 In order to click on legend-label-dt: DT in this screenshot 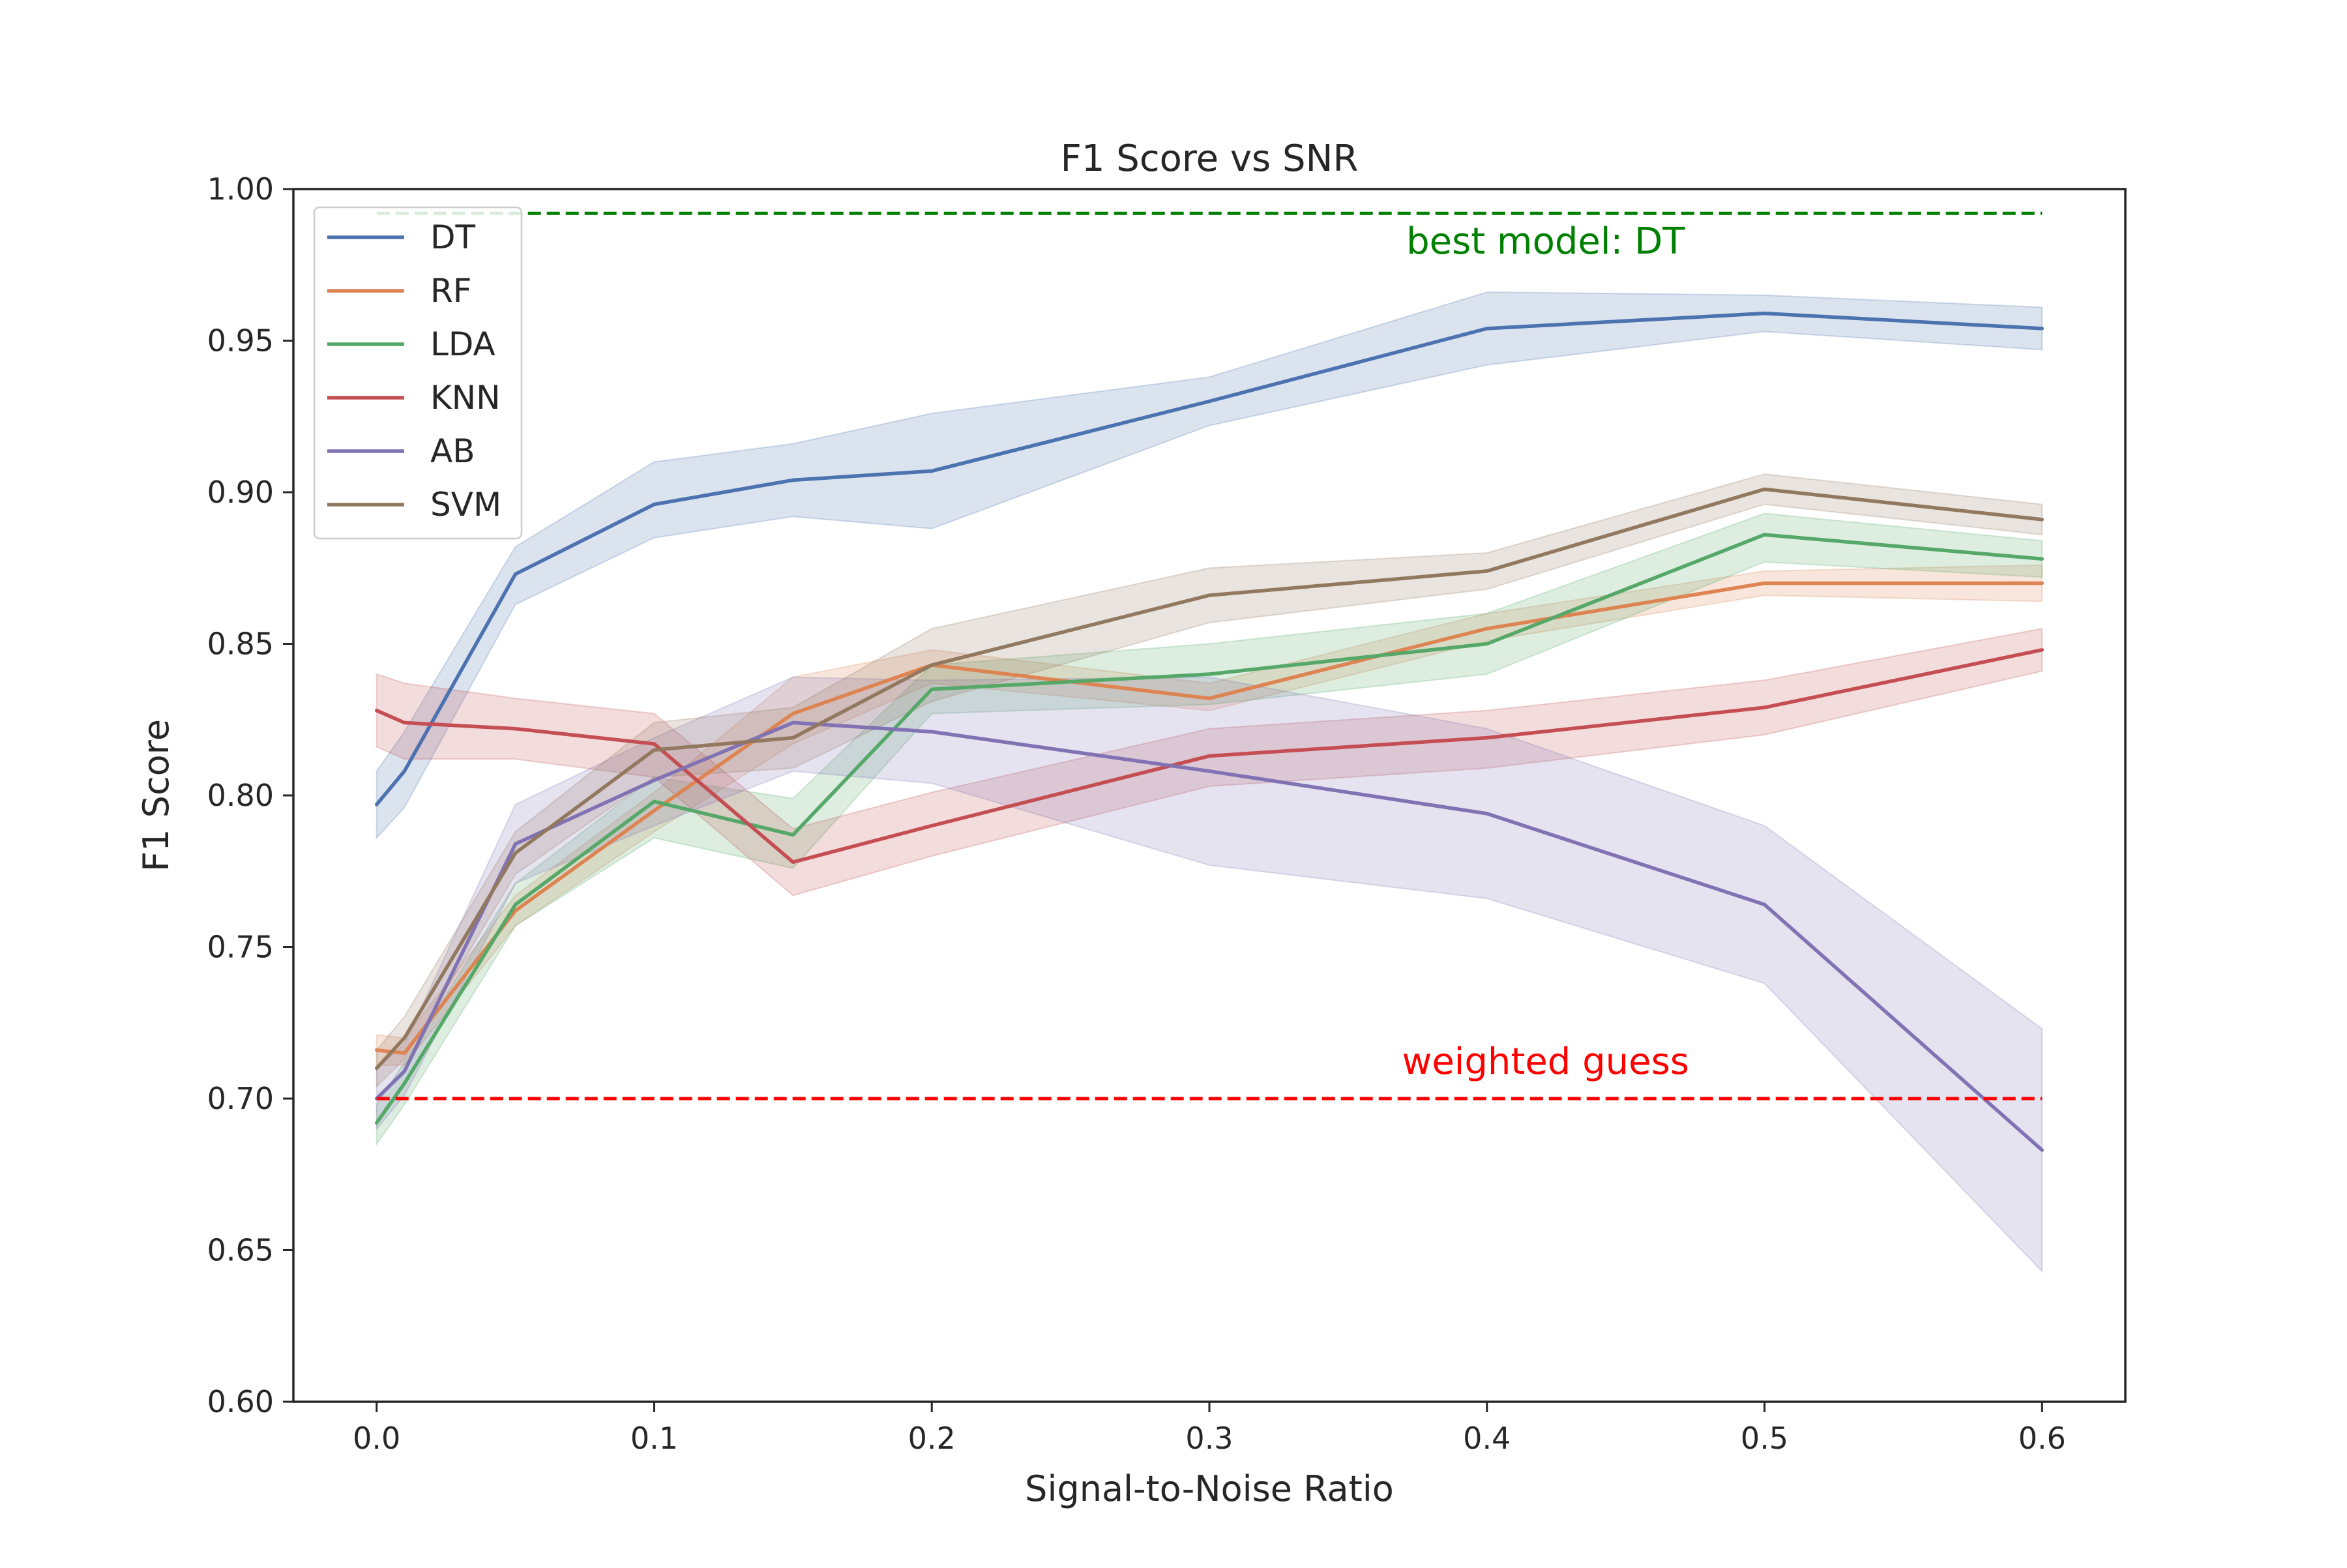, I will do `click(453, 237)`.